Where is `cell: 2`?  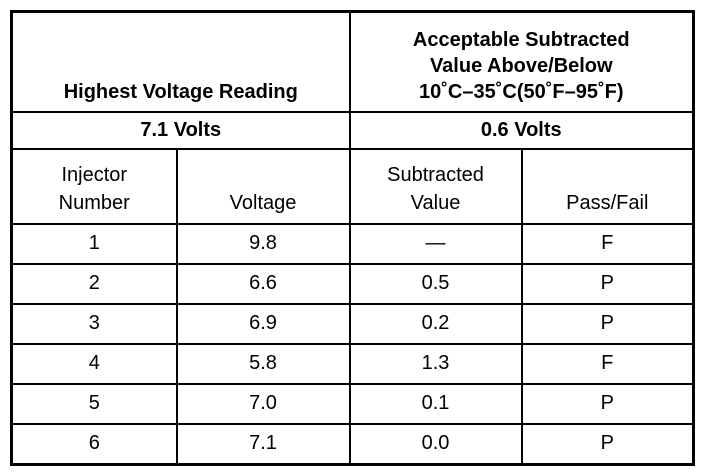
cell: 2 is located at coordinates (94, 283).